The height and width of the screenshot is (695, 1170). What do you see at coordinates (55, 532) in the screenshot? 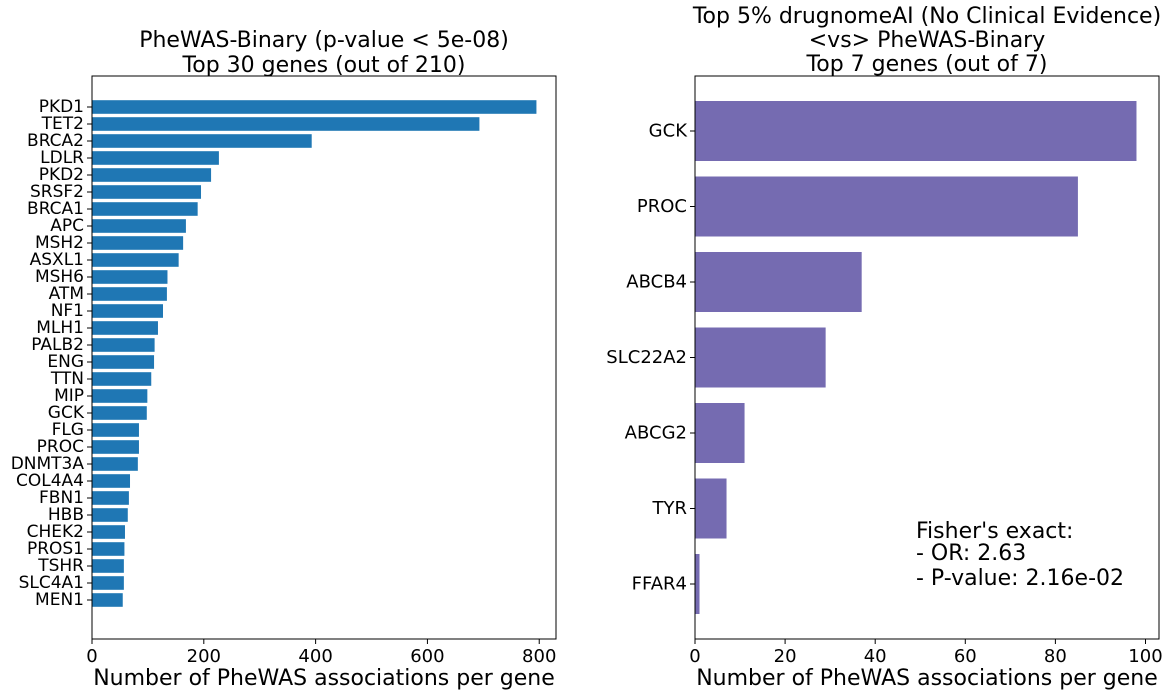
I see `y-tick-label: CHEK2` at bounding box center [55, 532].